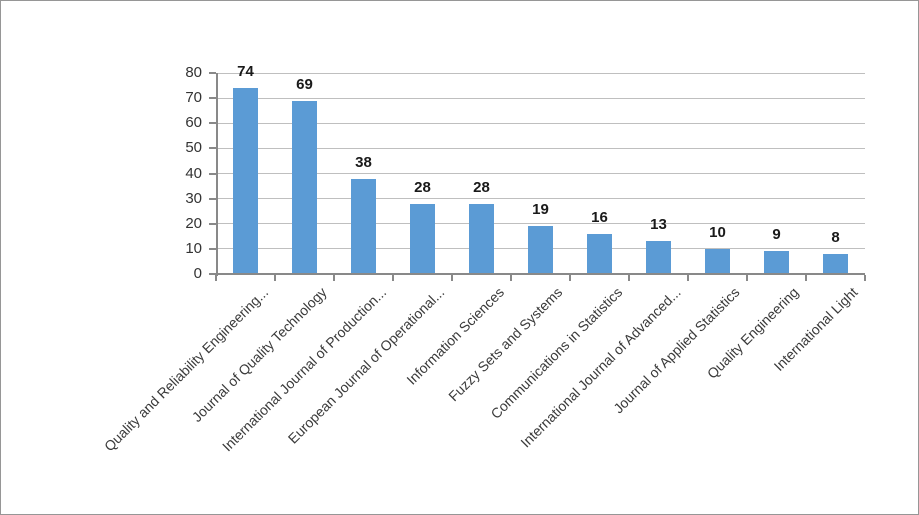 The width and height of the screenshot is (919, 515). Describe the element at coordinates (193, 248) in the screenshot. I see `y-tick-label-10: 10` at that location.